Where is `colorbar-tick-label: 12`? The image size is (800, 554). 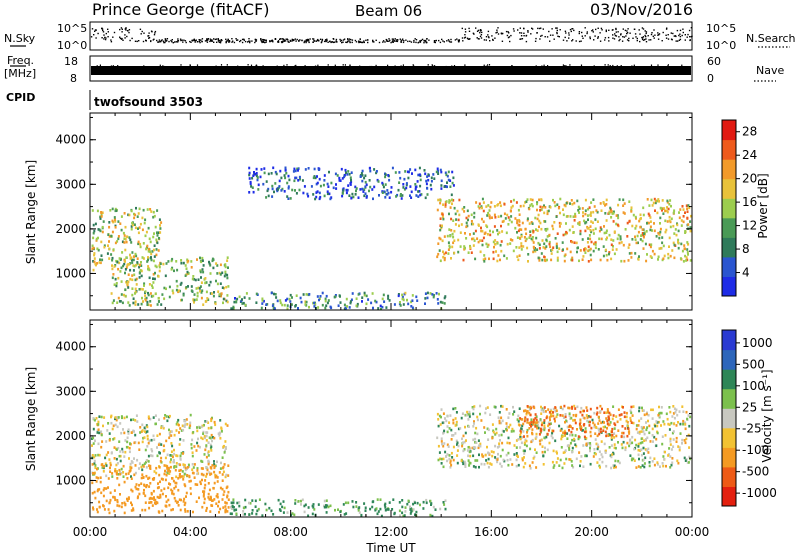
colorbar-tick-label: 12 is located at coordinates (749, 226).